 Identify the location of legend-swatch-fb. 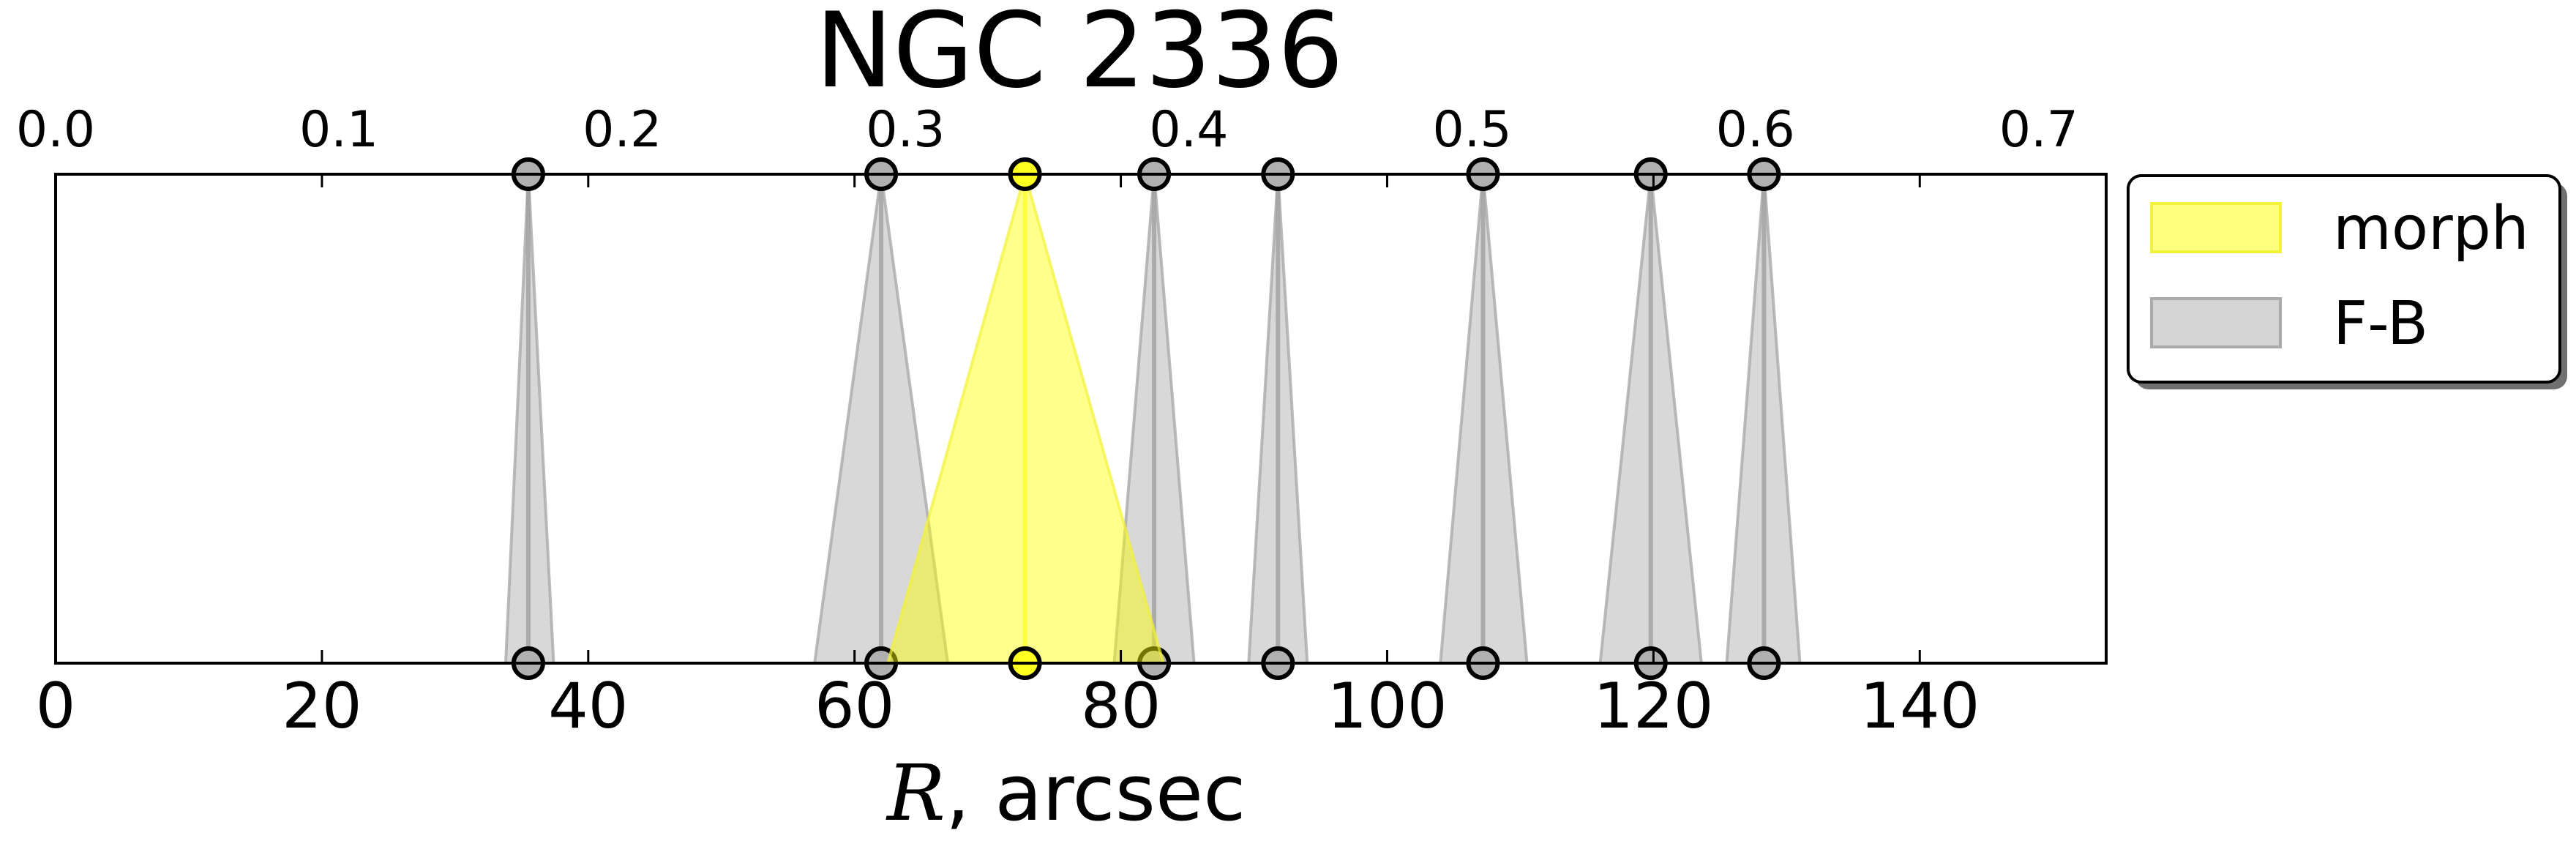
(2216, 322).